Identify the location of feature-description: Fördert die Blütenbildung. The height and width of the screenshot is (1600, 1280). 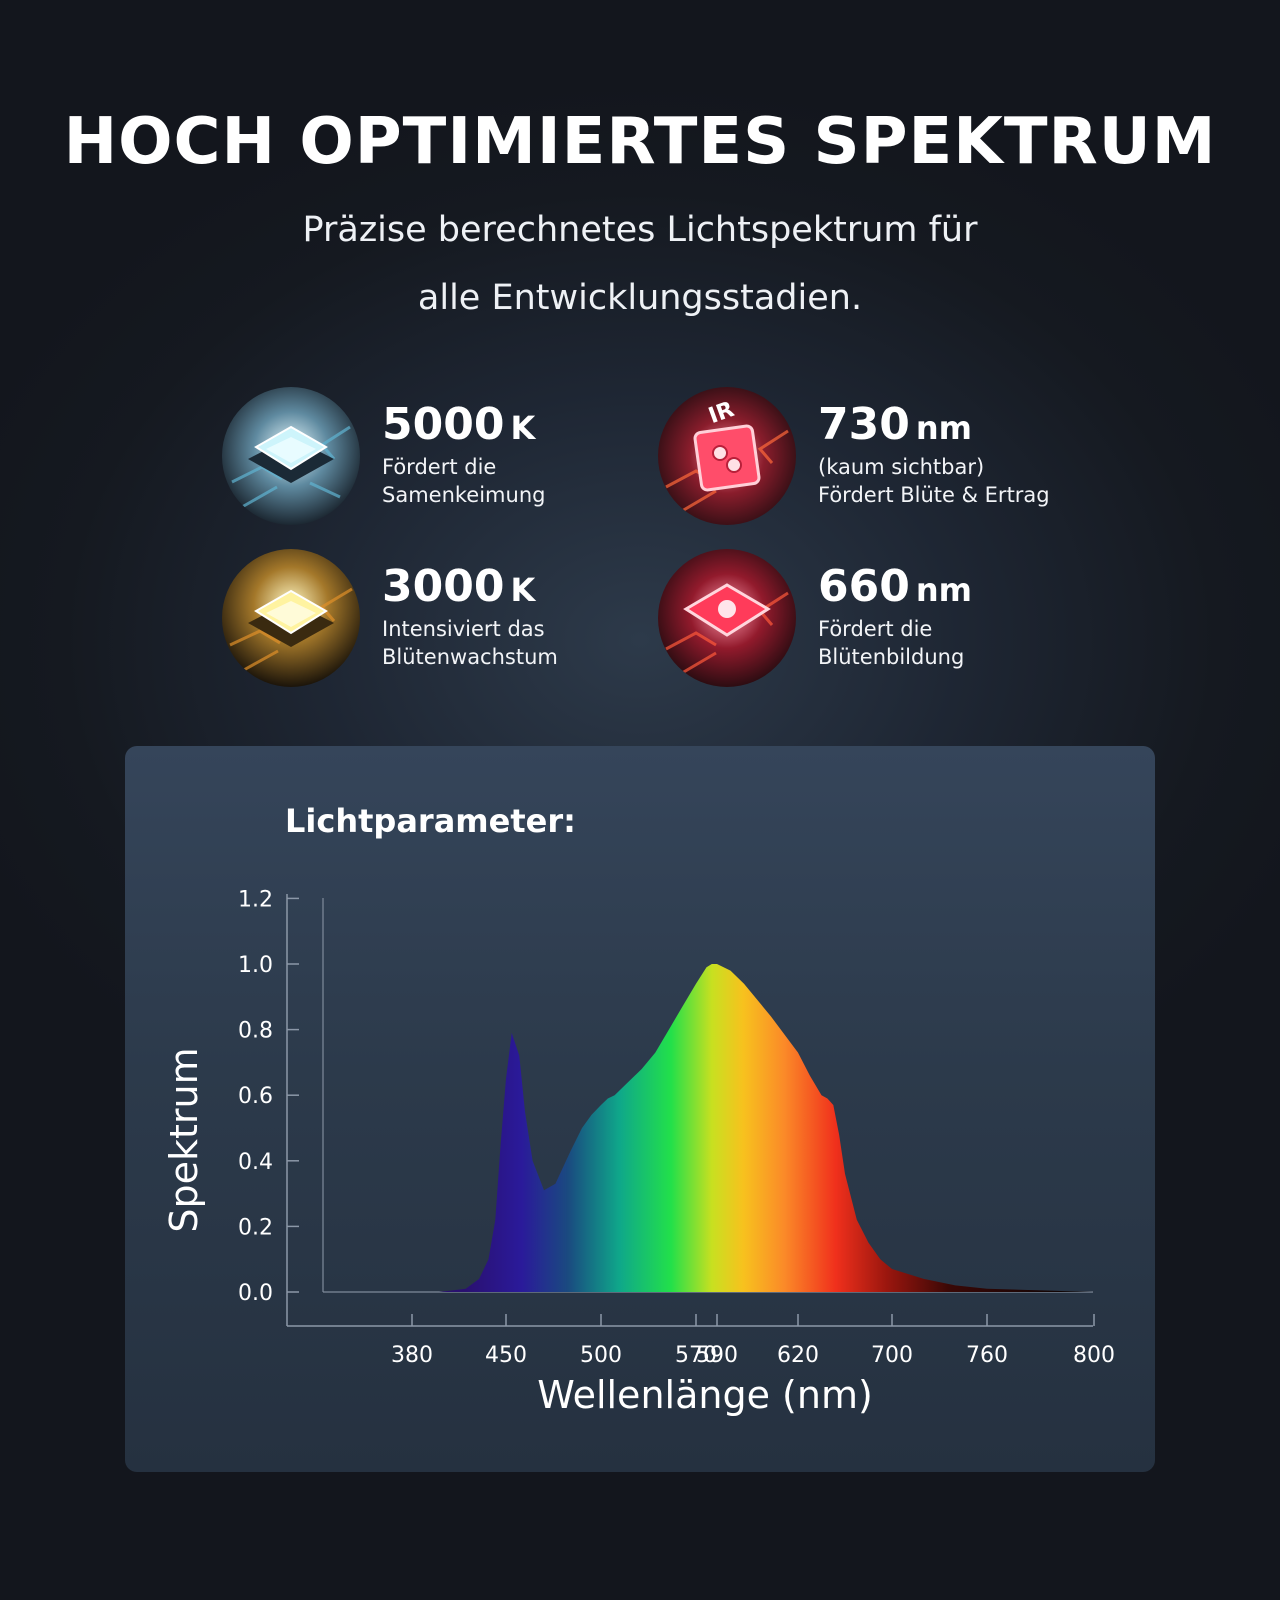
(891, 643).